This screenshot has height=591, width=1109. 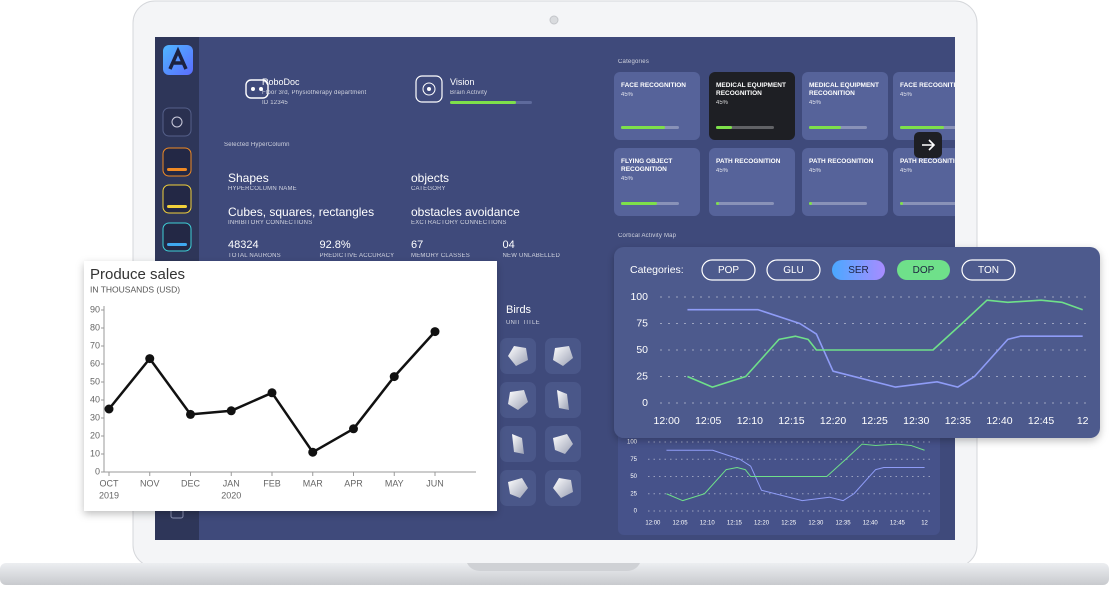 I want to click on field-label: CATEGORY, so click(x=428, y=189).